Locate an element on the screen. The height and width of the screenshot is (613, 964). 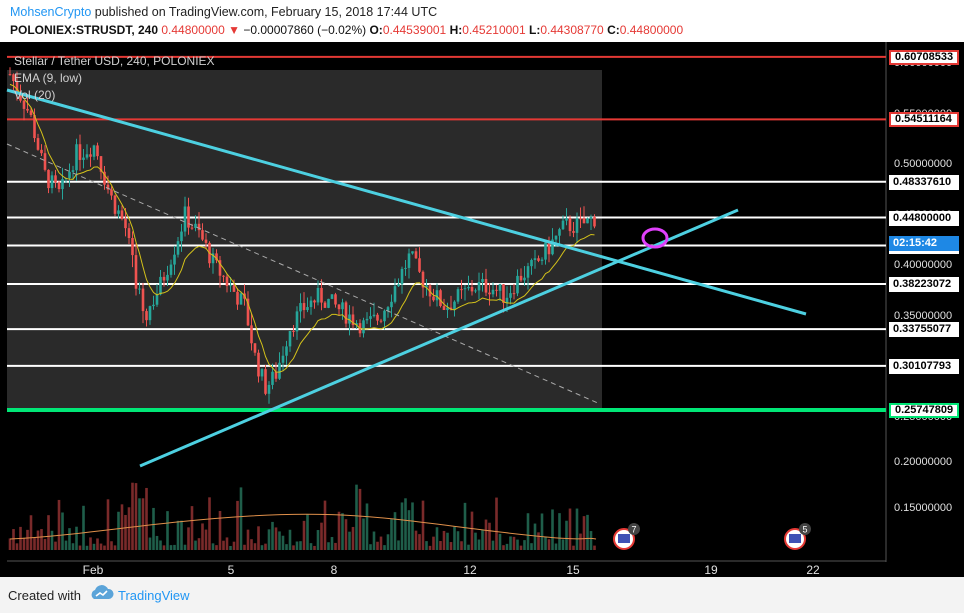
level-price-label: 0.25747809 is located at coordinates (924, 410).